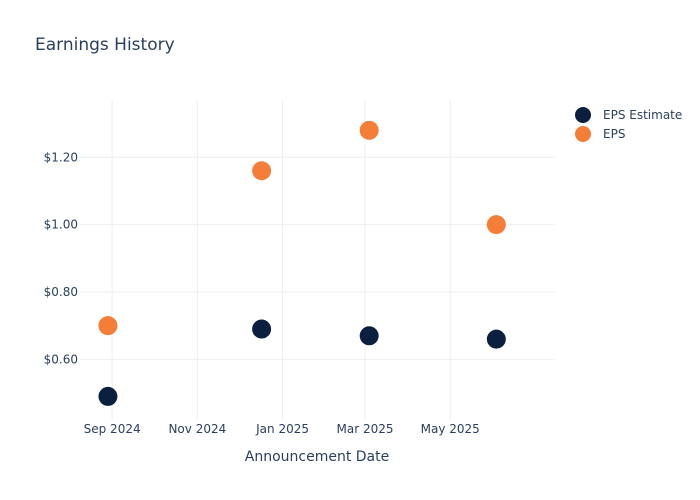  Describe the element at coordinates (61, 157) in the screenshot. I see `y-tick-label: $1.20` at that location.